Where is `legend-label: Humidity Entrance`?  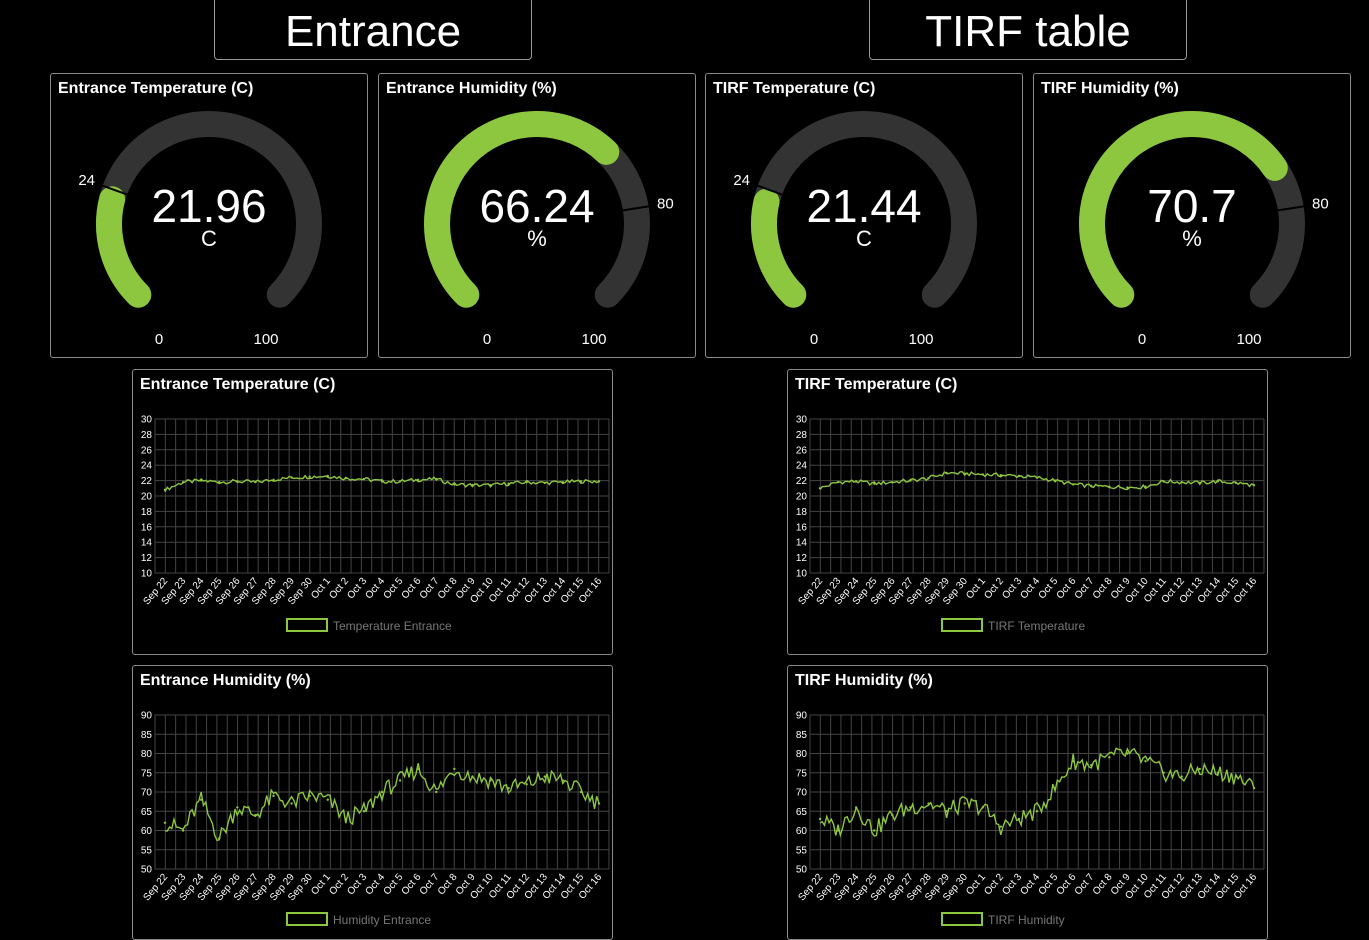
legend-label: Humidity Entrance is located at coordinates (382, 920).